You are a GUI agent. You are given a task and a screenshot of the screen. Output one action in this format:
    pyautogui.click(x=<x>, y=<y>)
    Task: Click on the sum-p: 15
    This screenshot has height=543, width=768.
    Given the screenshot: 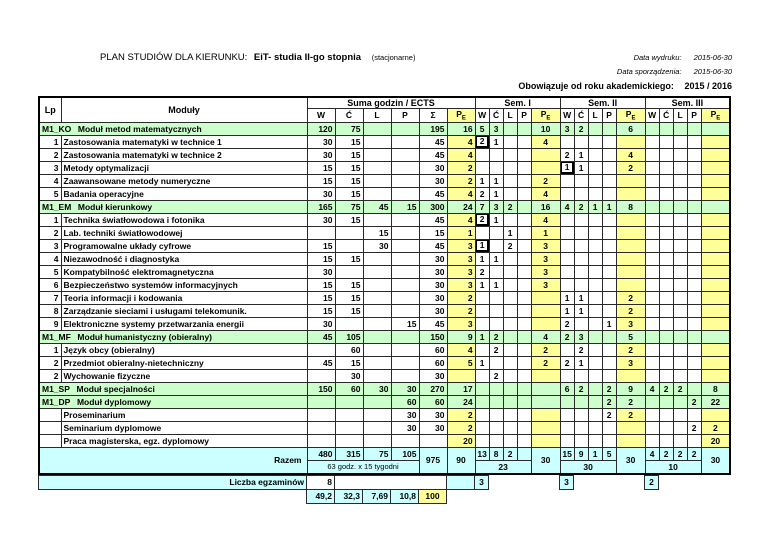 What is the action you would take?
    pyautogui.click(x=405, y=206)
    